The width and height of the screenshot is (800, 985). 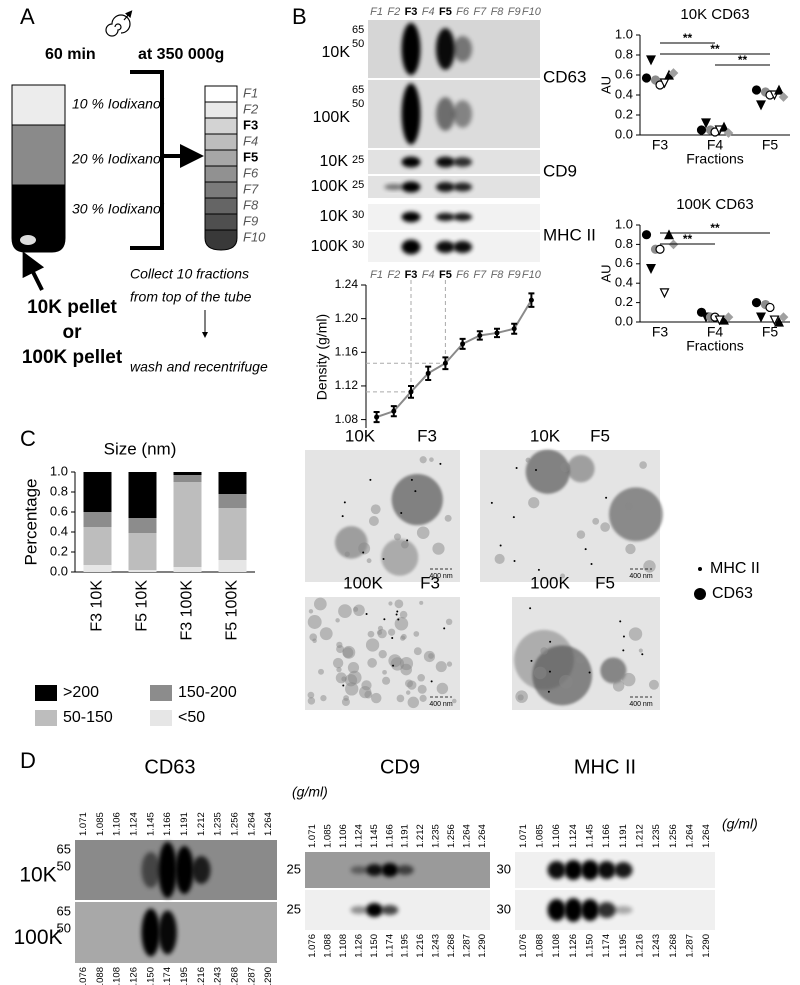 I want to click on density-label: 1.216, so click(x=201, y=976).